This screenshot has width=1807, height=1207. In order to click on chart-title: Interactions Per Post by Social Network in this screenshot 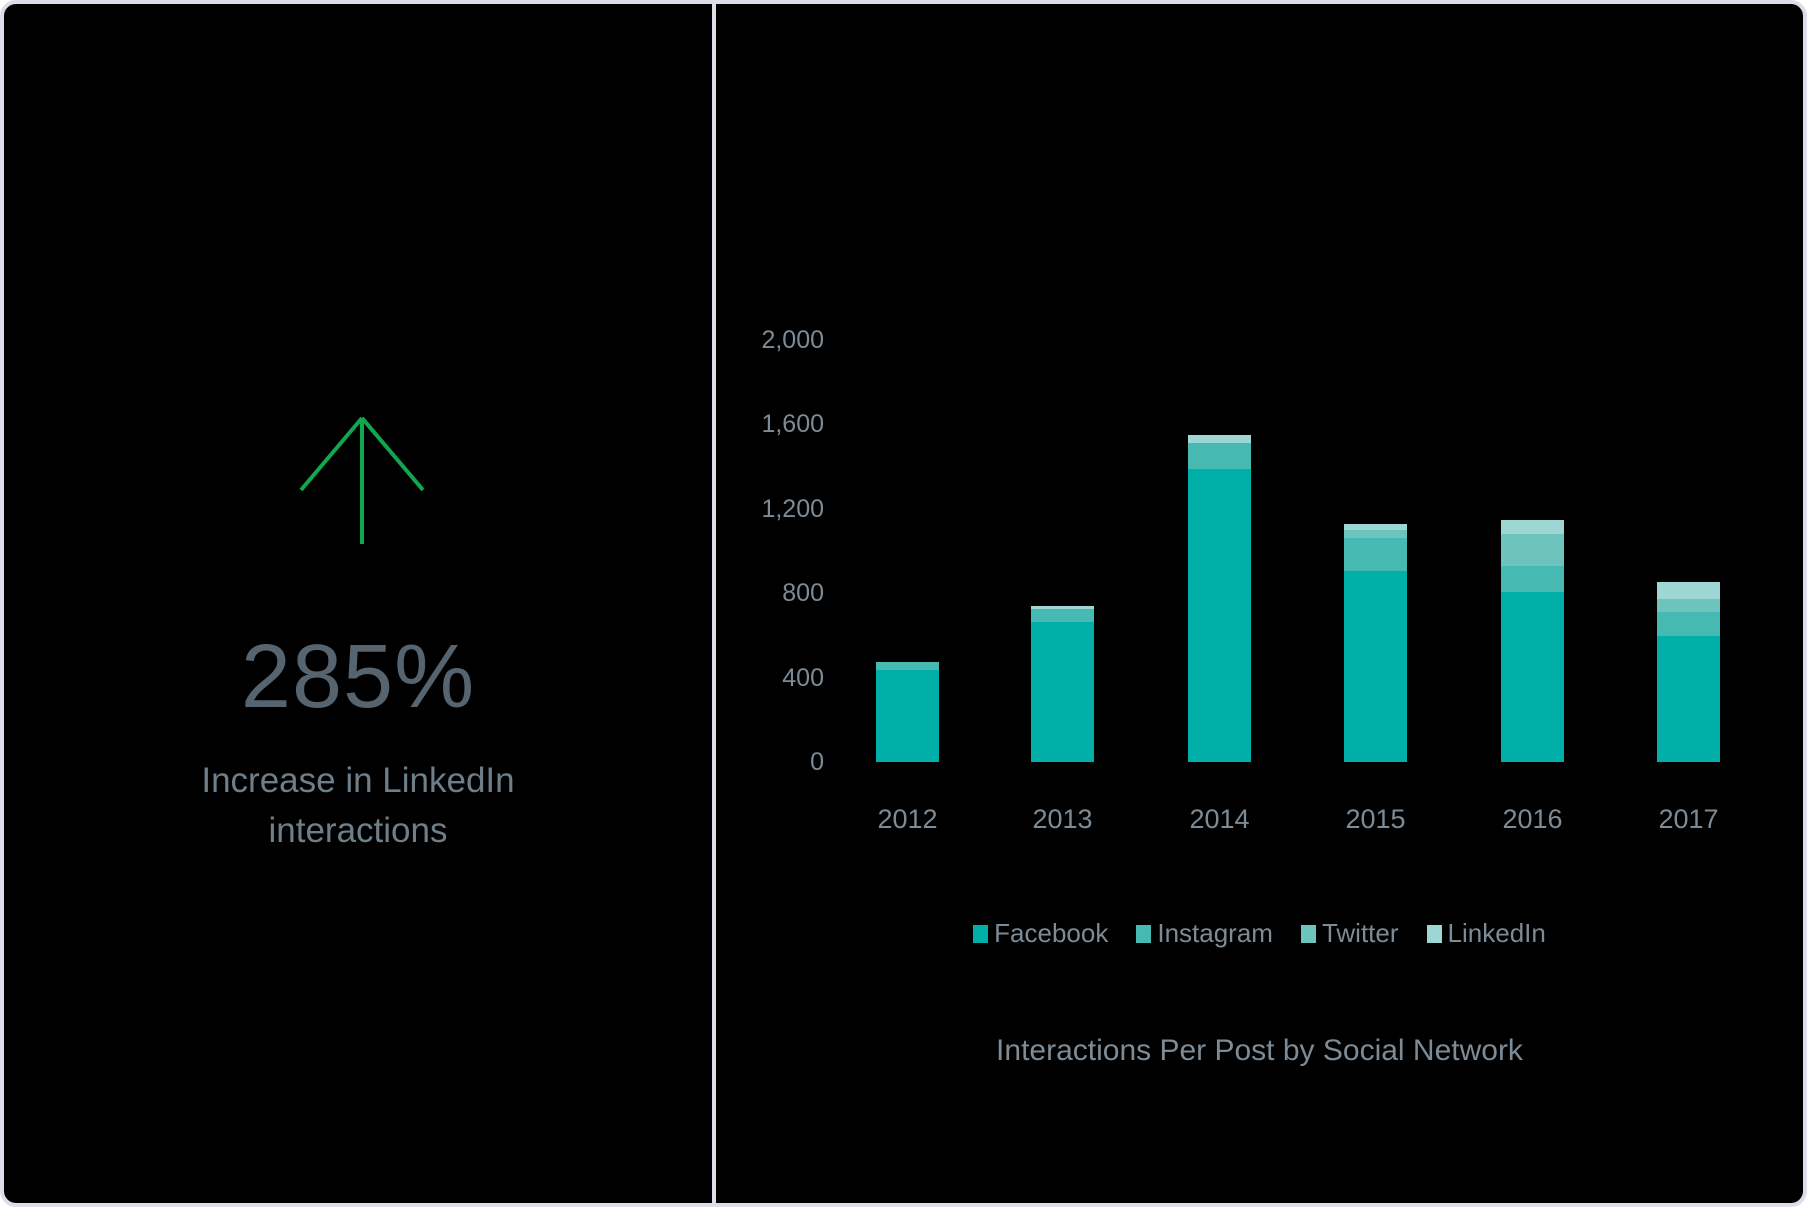, I will do `click(1259, 1050)`.